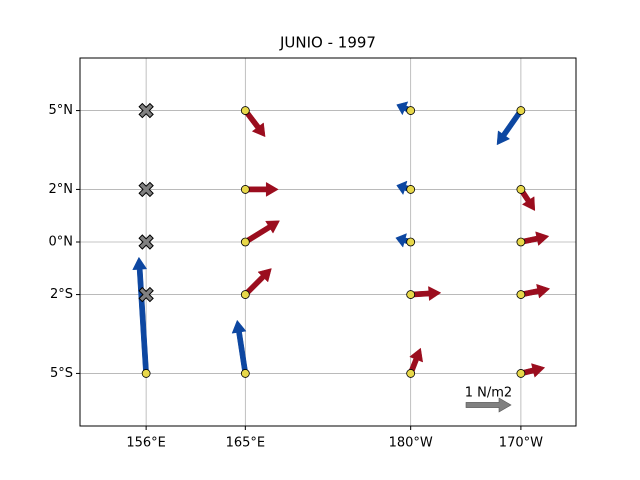 This screenshot has width=640, height=480. I want to click on x-tick-label: 165°E, so click(246, 443).